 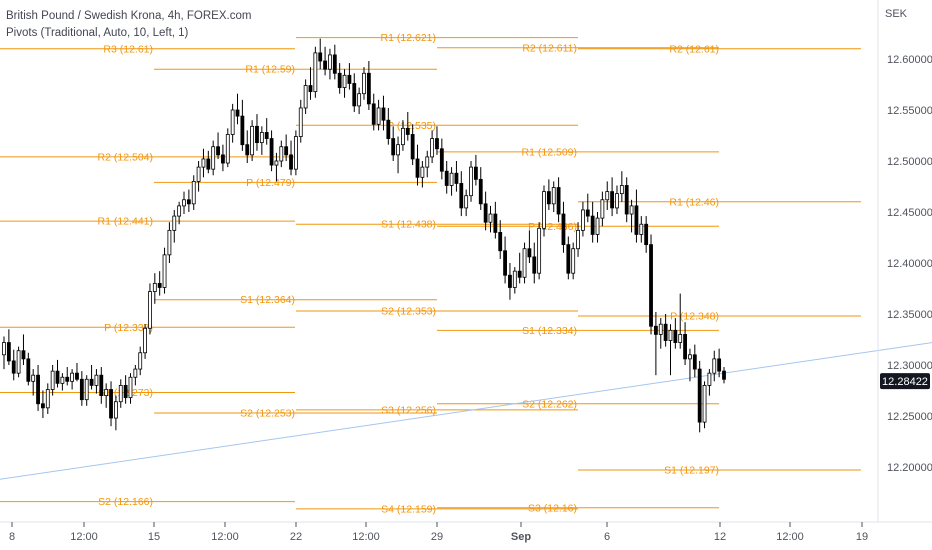 What do you see at coordinates (607, 537) in the screenshot?
I see `x-tick-label: 6` at bounding box center [607, 537].